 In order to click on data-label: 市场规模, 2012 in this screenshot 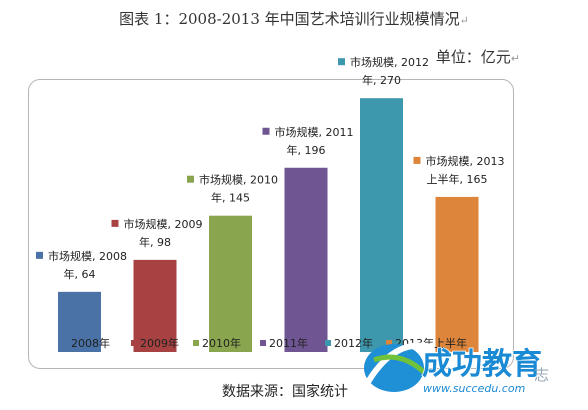, I will do `click(389, 62)`.